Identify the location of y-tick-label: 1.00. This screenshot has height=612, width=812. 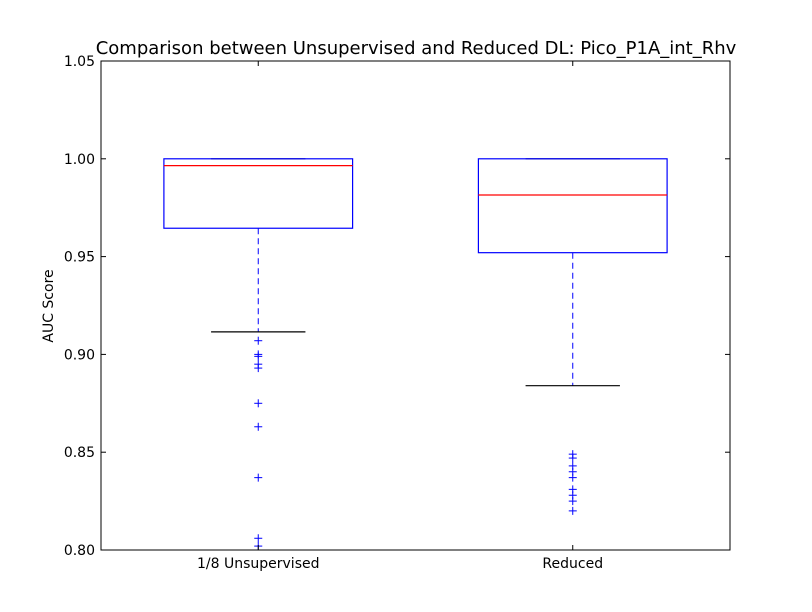
(79, 160).